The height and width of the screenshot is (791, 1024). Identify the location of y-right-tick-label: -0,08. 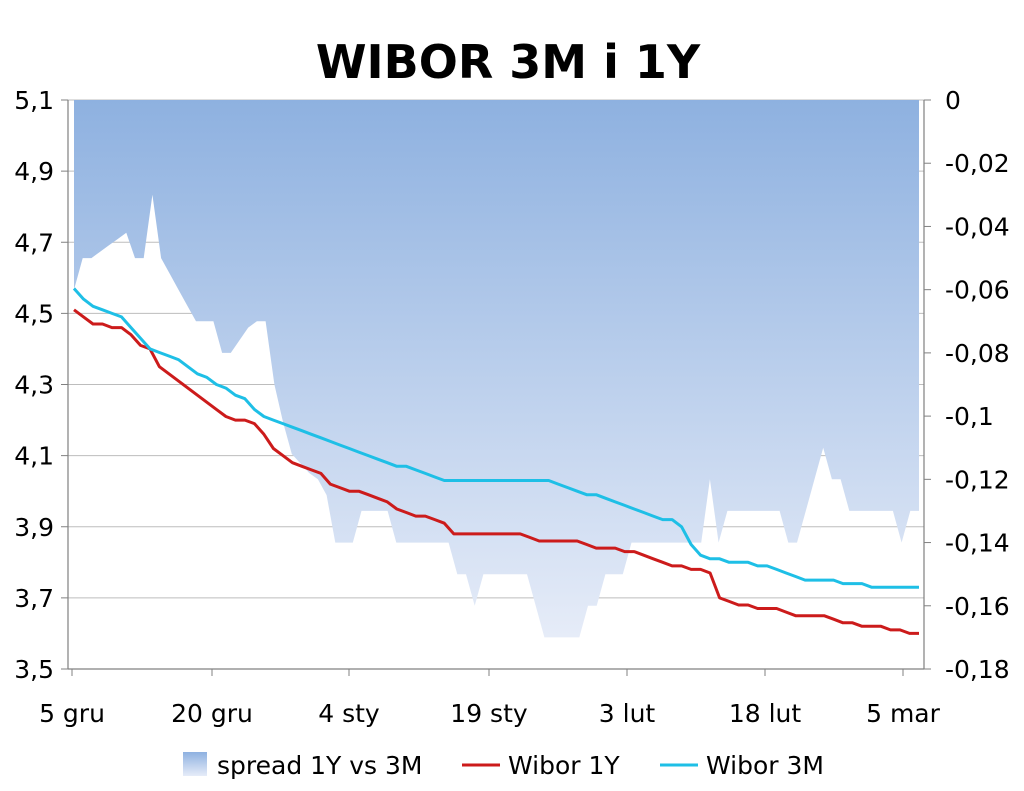
(977, 353).